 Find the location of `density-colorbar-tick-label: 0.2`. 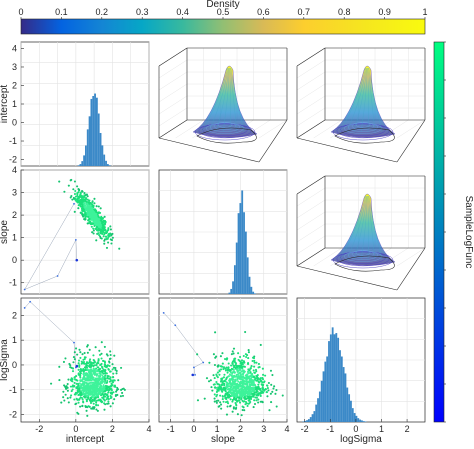

density-colorbar-tick-label: 0.2 is located at coordinates (102, 12).